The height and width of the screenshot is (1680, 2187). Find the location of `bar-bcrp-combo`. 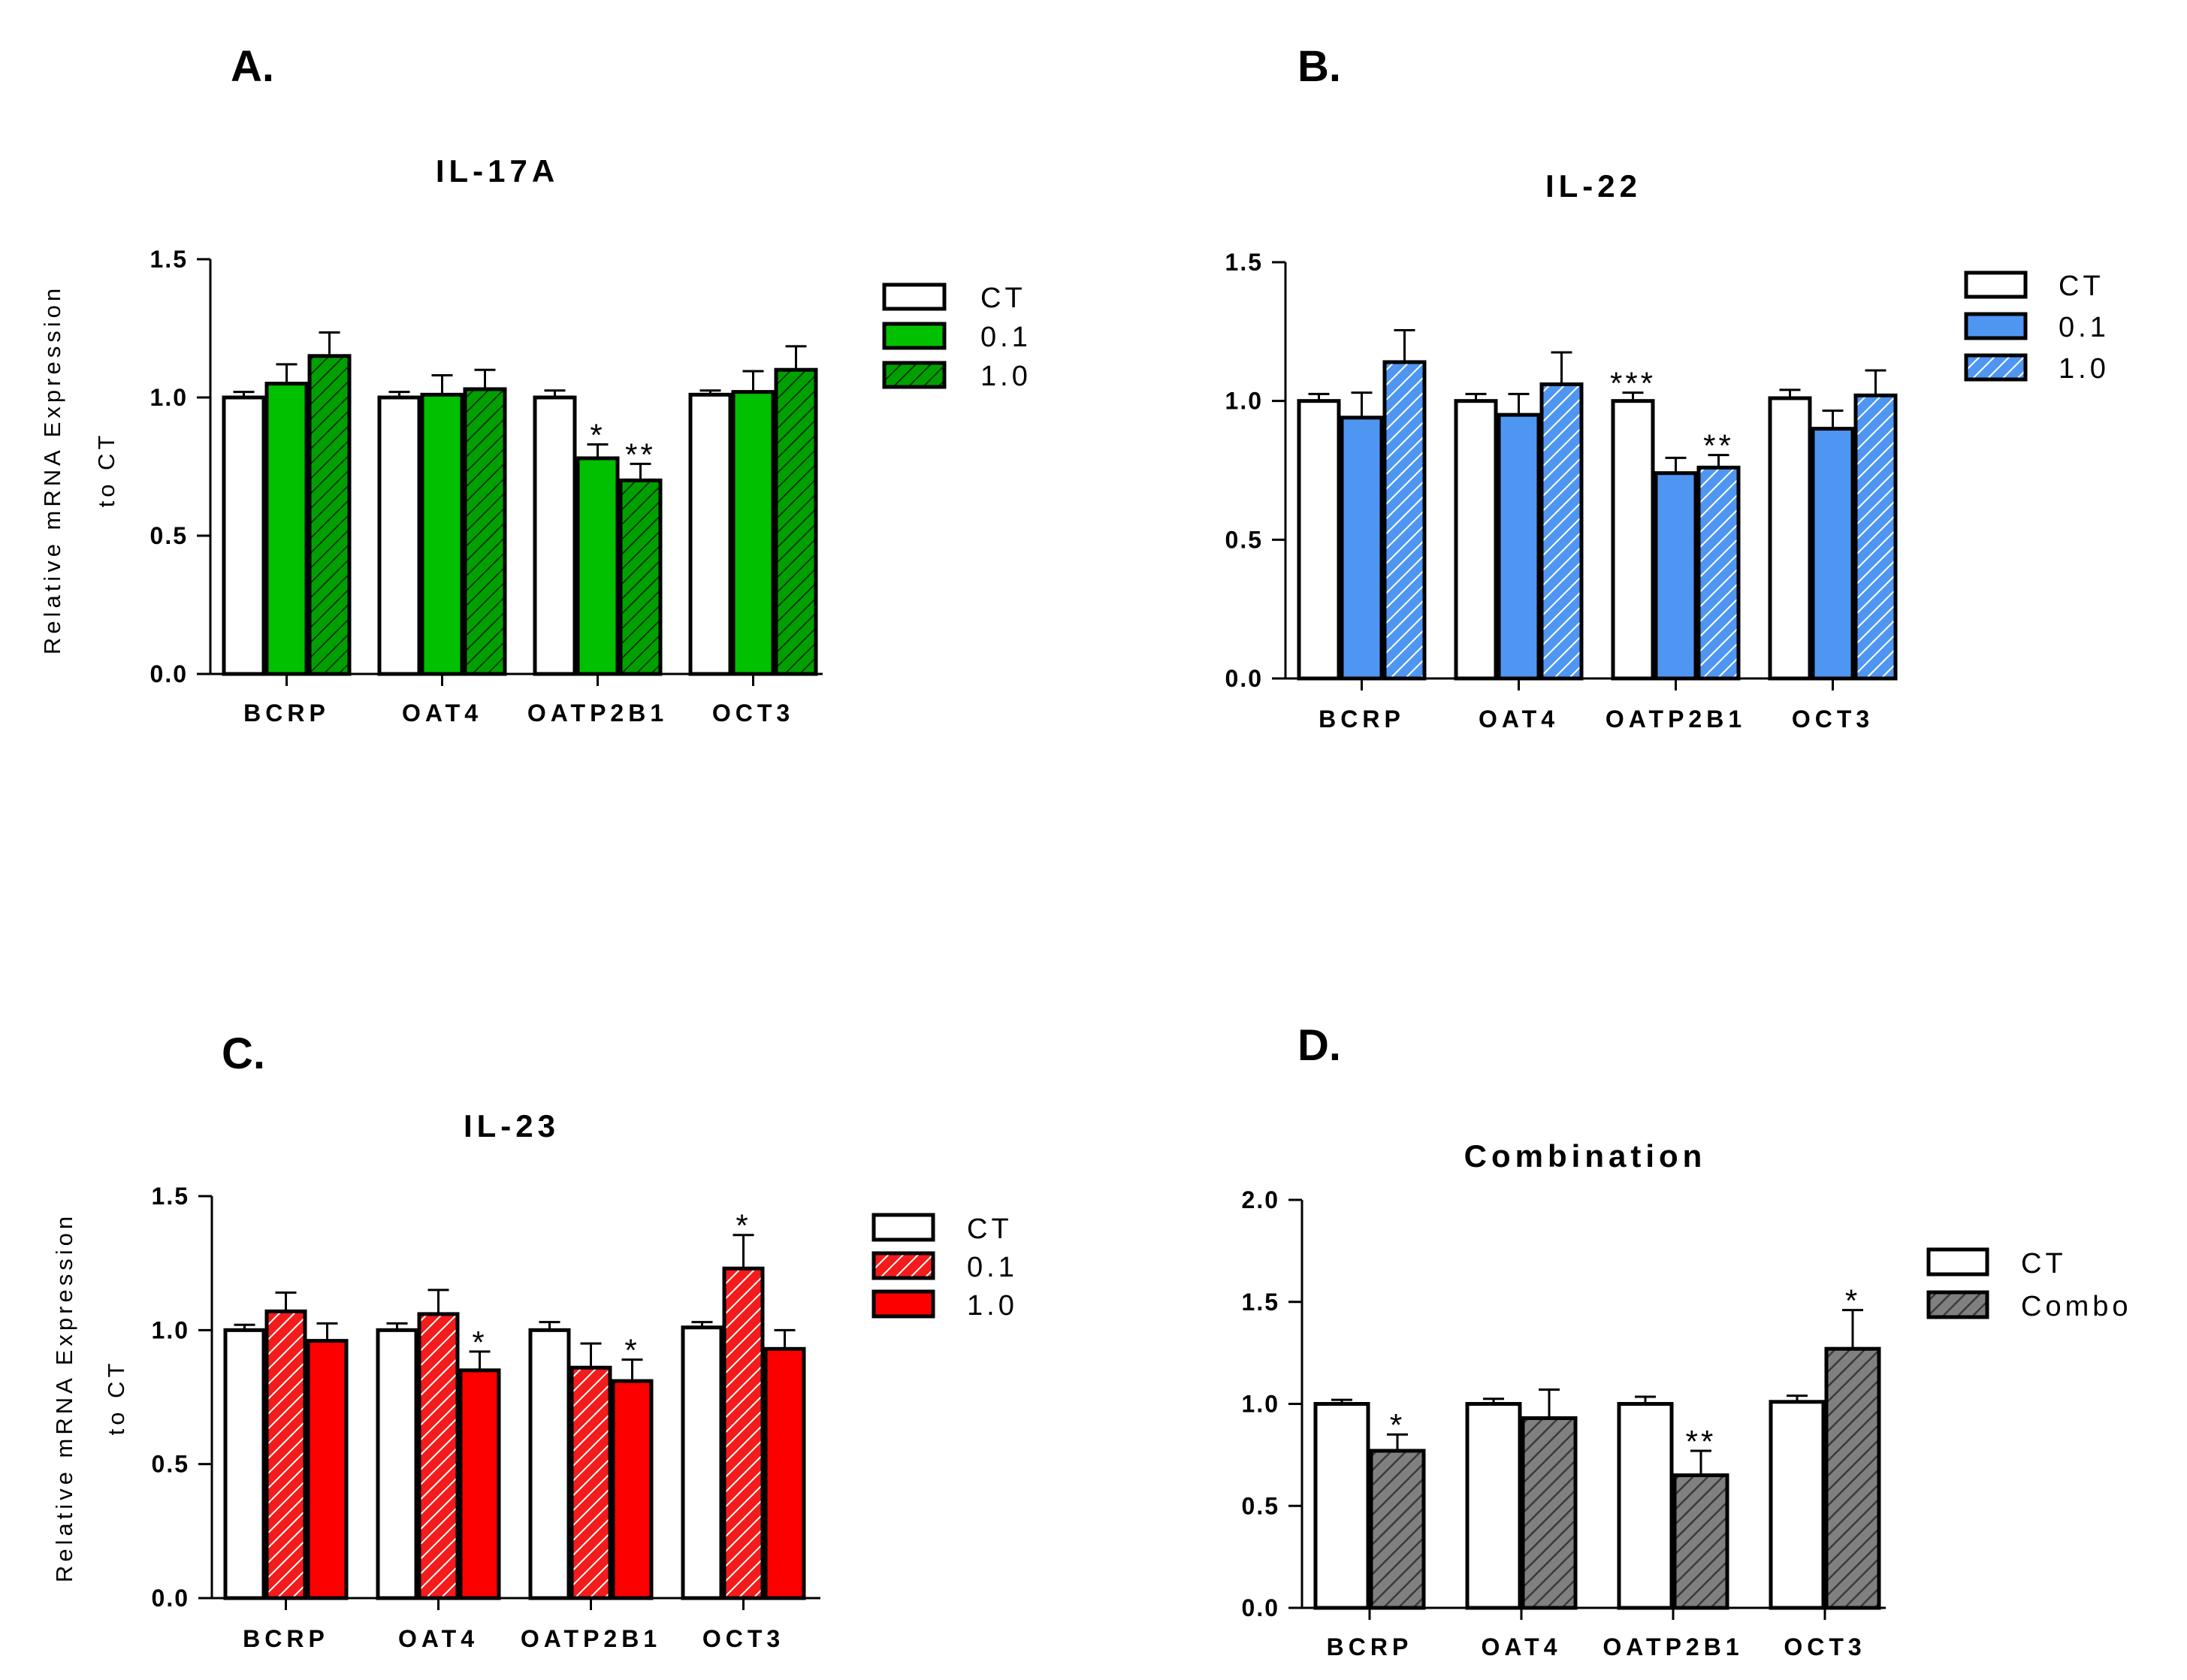

bar-bcrp-combo is located at coordinates (1397, 1529).